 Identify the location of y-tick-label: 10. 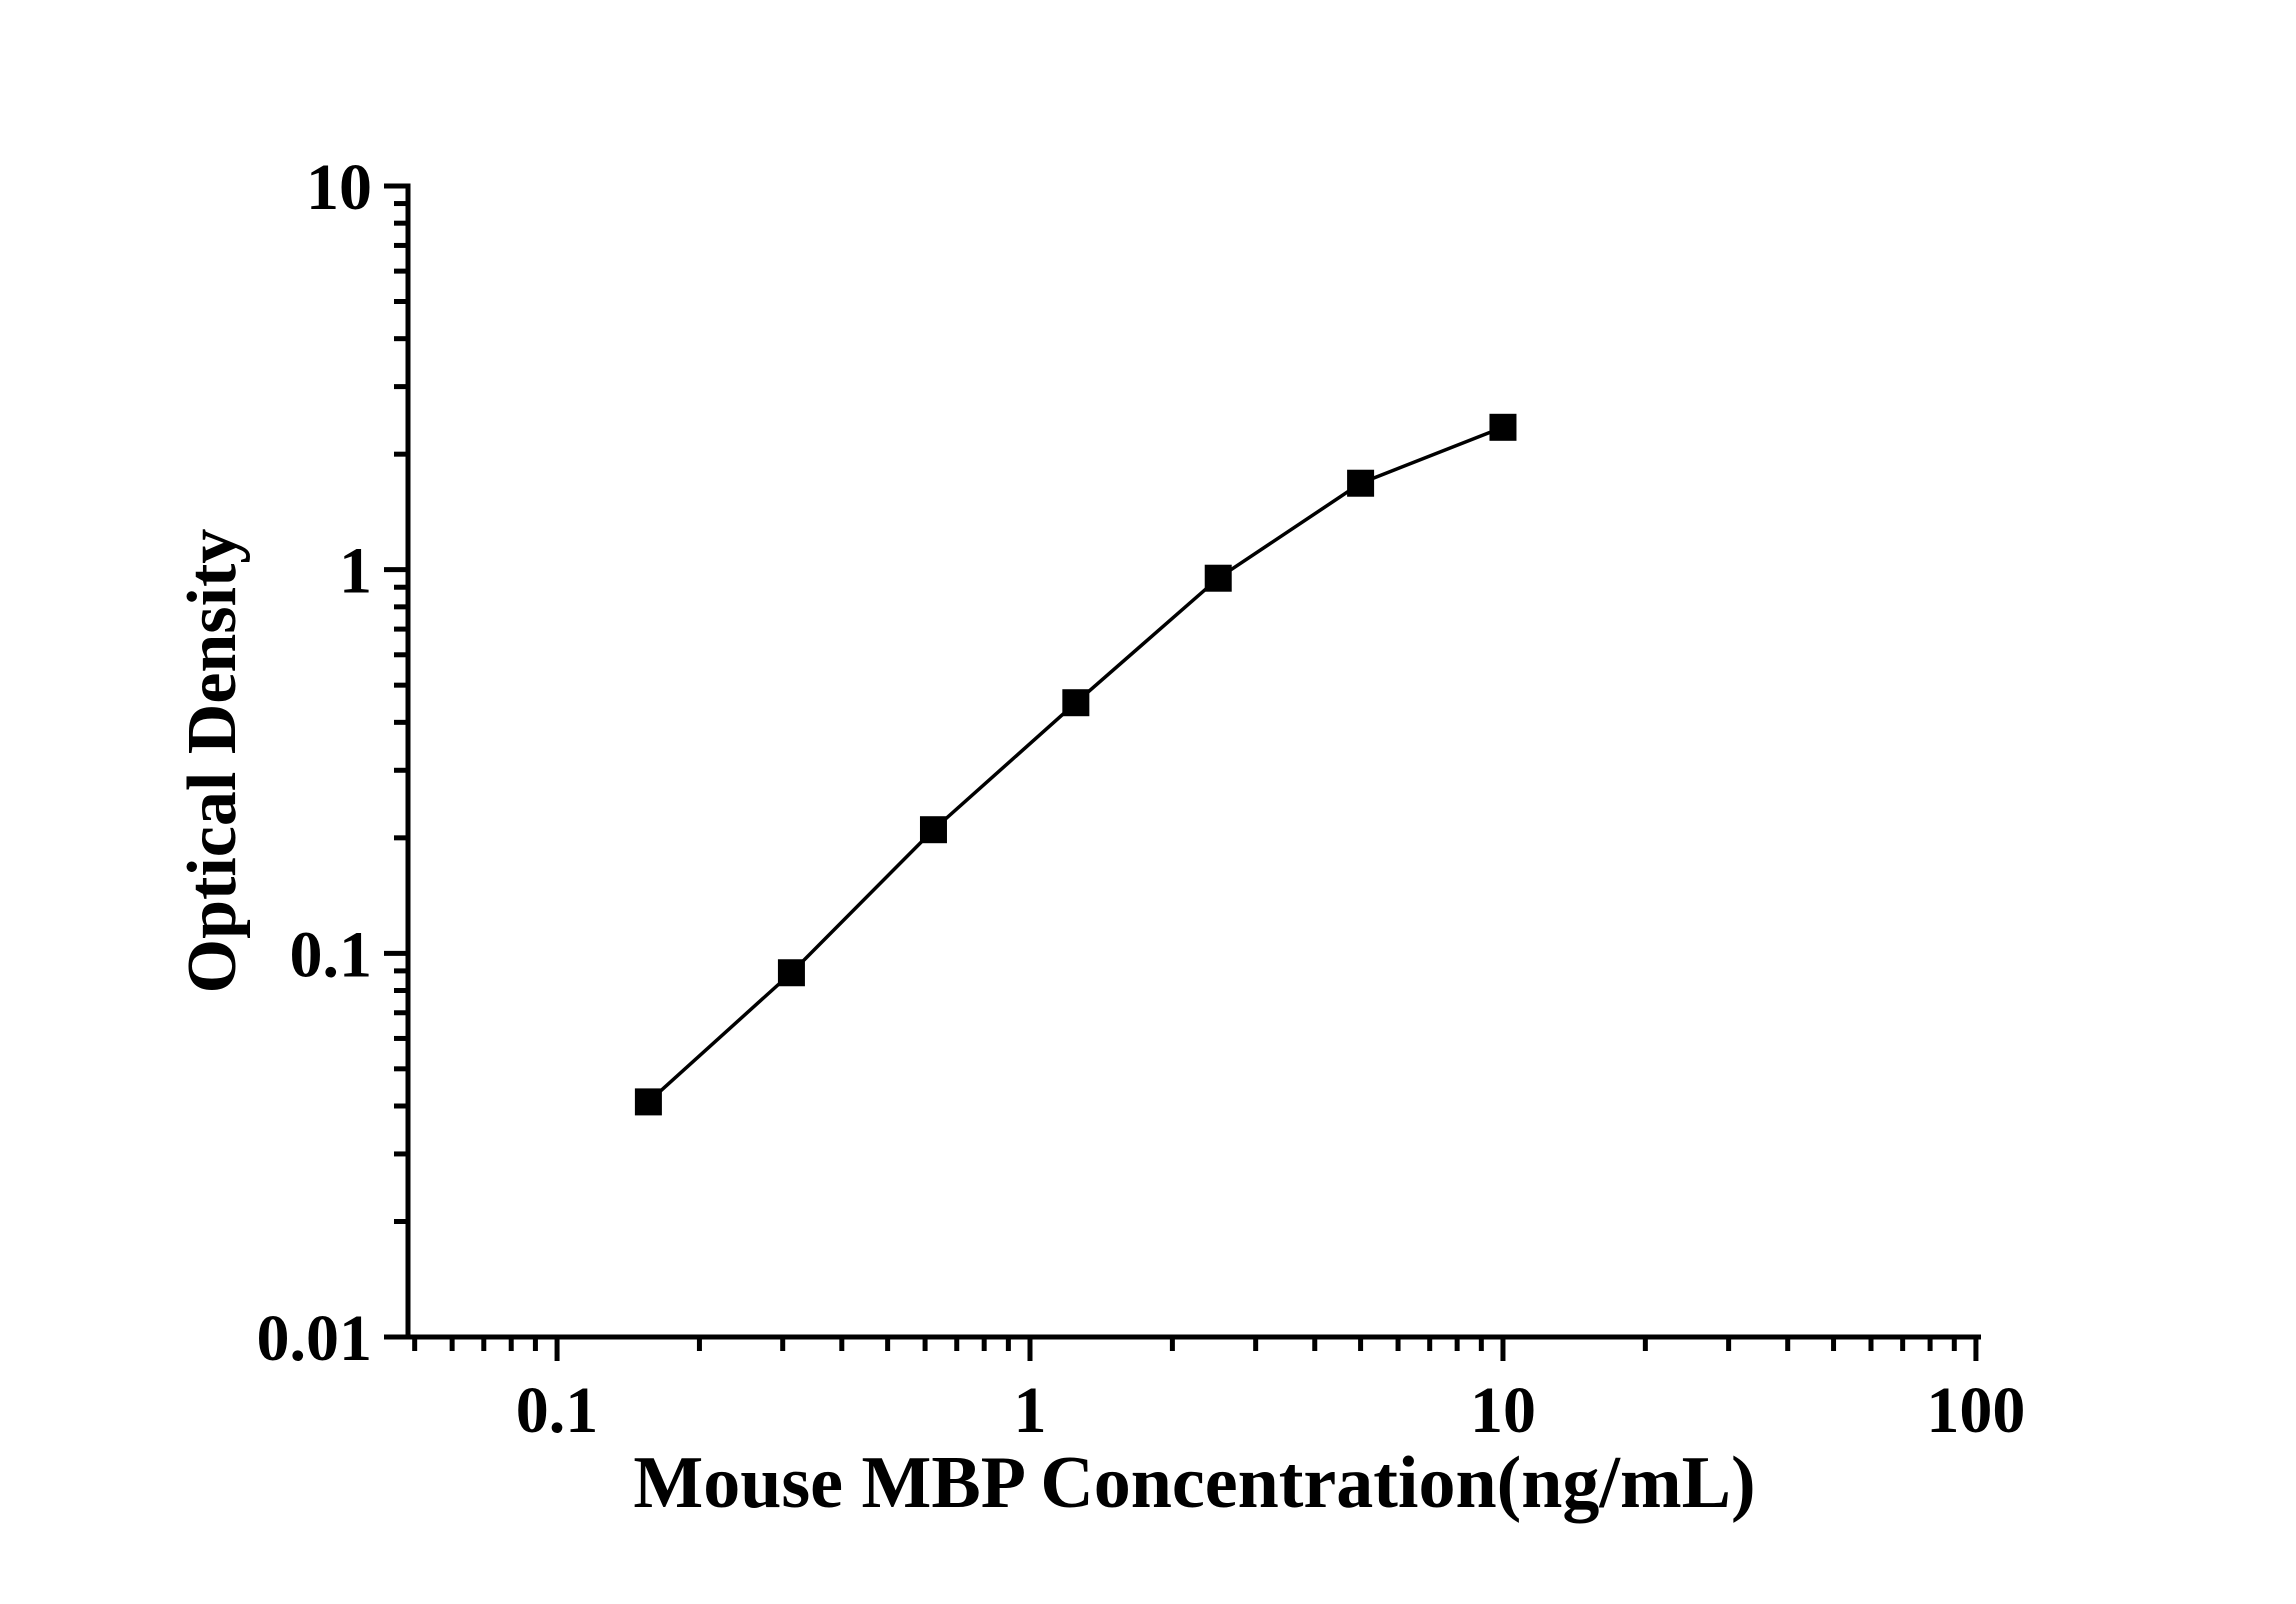
(339, 187).